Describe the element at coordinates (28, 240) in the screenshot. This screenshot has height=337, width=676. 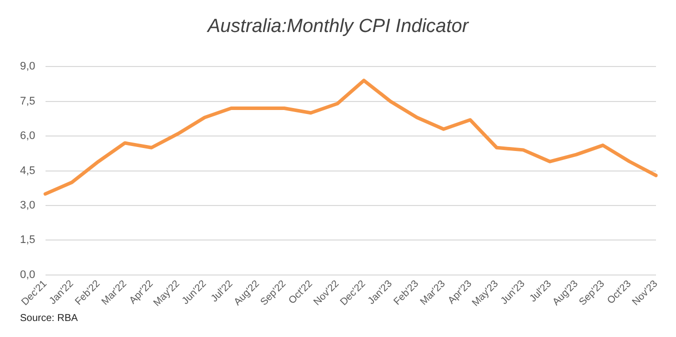
I see `y-tick-label: 1,5` at that location.